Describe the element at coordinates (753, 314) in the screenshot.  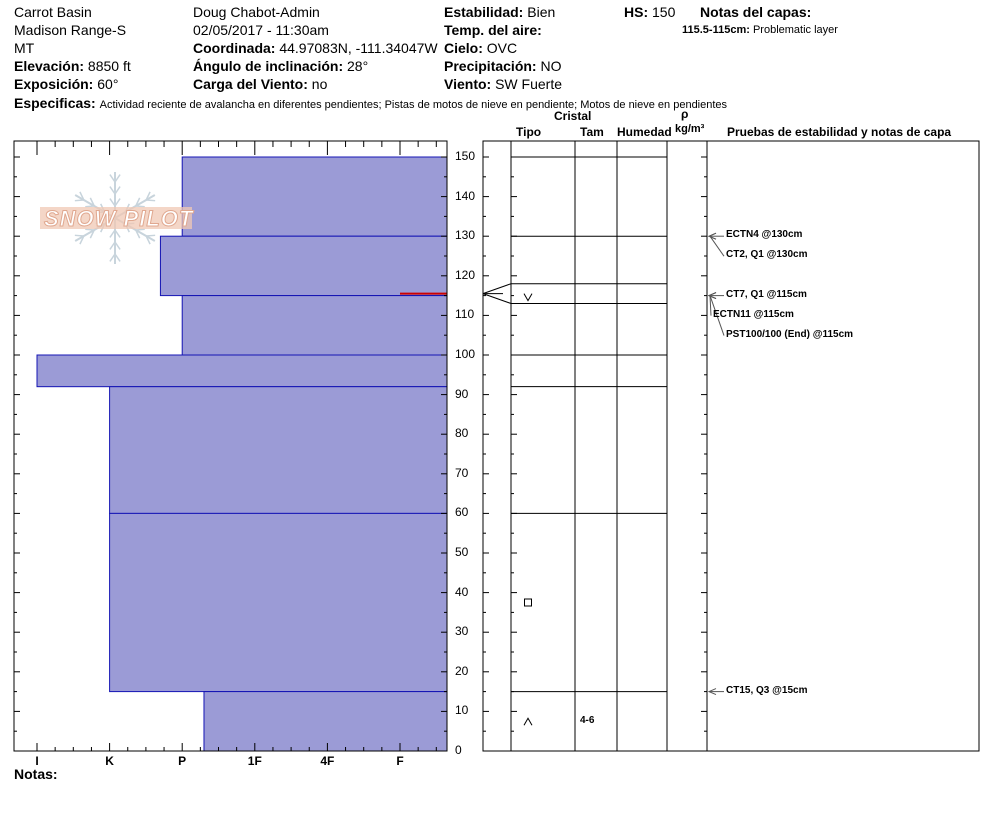
I see `test-label: ECTN11 @115cm` at that location.